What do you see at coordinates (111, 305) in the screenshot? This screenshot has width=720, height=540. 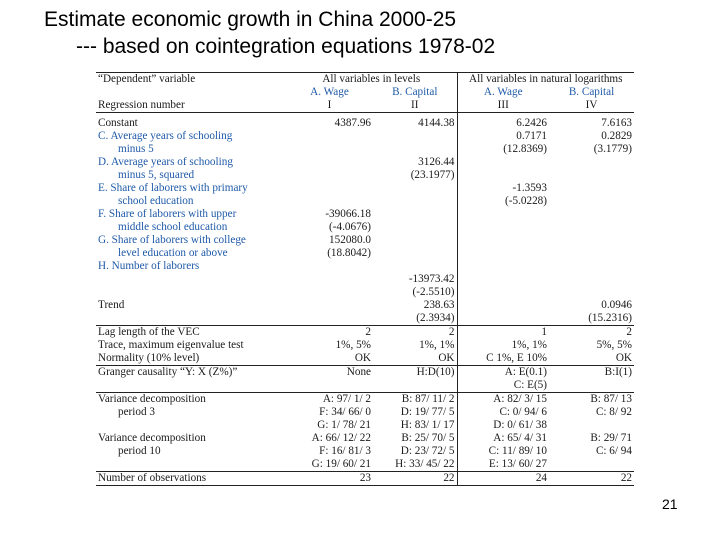 I see `row-label: Trend` at bounding box center [111, 305].